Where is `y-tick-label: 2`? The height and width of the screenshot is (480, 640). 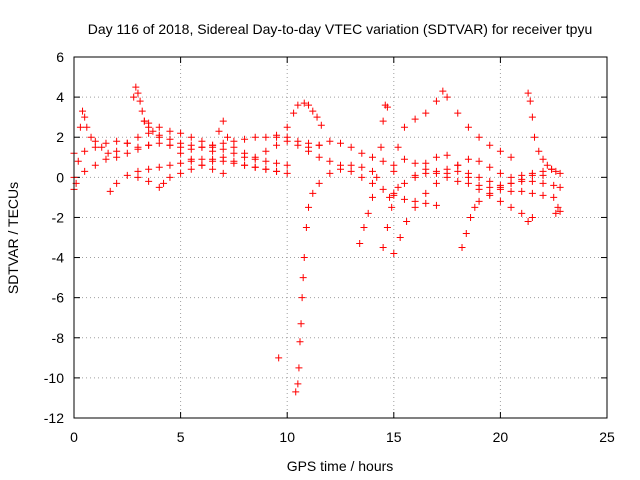
y-tick-label: 2 is located at coordinates (60, 137).